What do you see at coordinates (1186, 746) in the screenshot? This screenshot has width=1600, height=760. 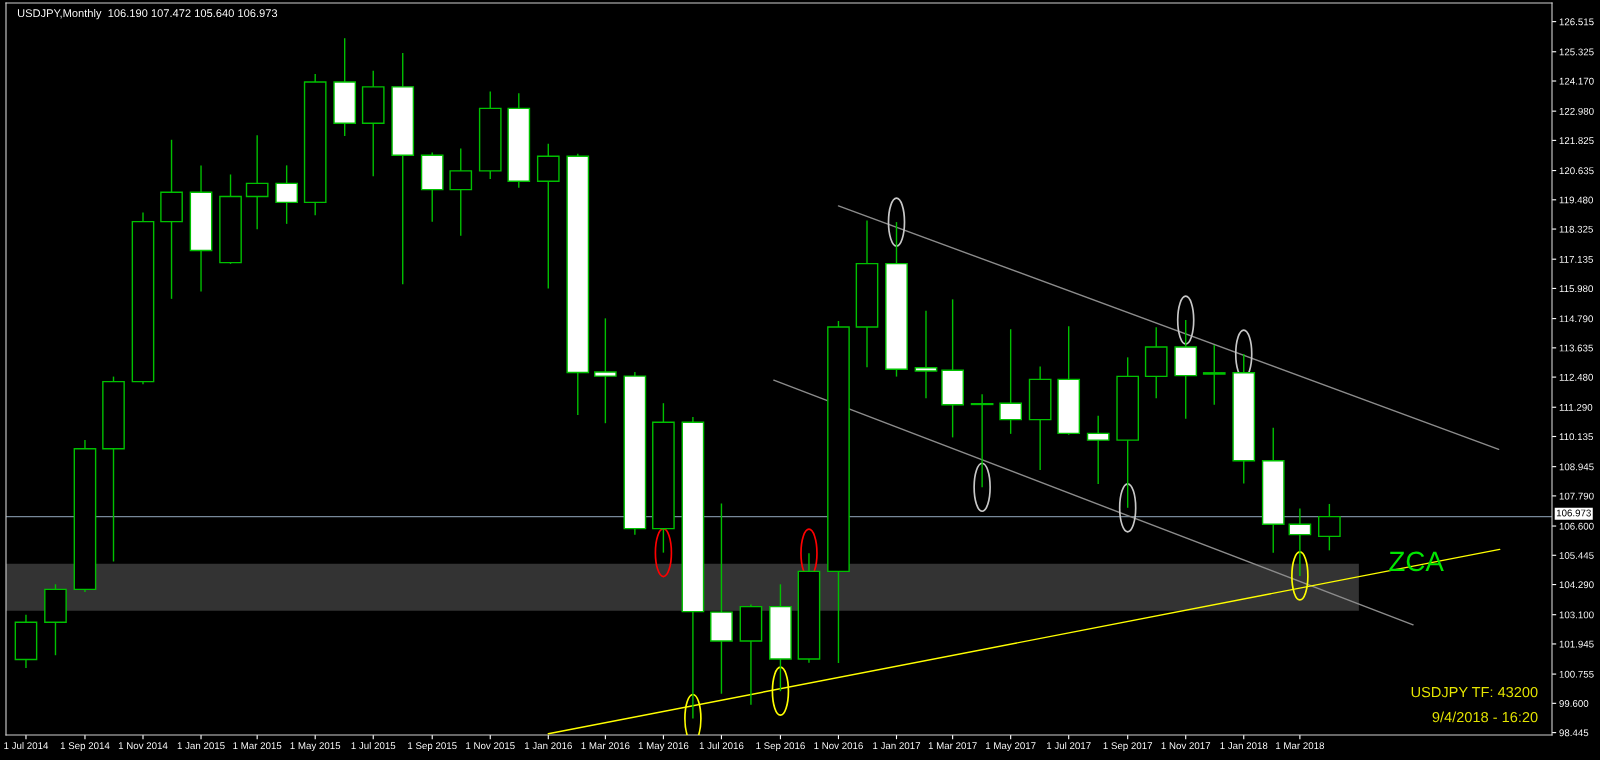 I see `x-tick-label: 1 Nov 2017` at bounding box center [1186, 746].